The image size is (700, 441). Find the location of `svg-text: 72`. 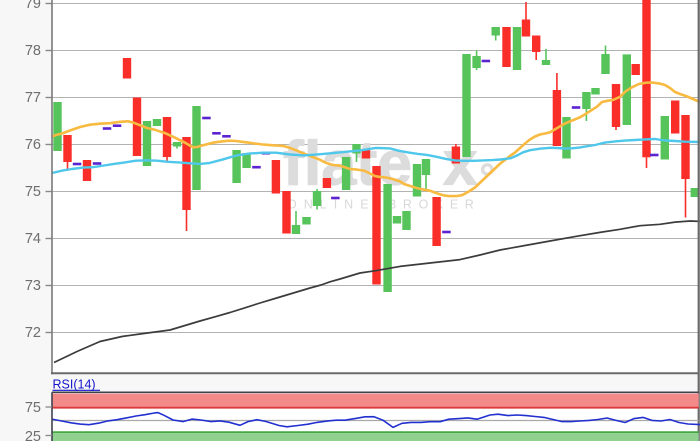

svg-text: 72 is located at coordinates (33, 333).